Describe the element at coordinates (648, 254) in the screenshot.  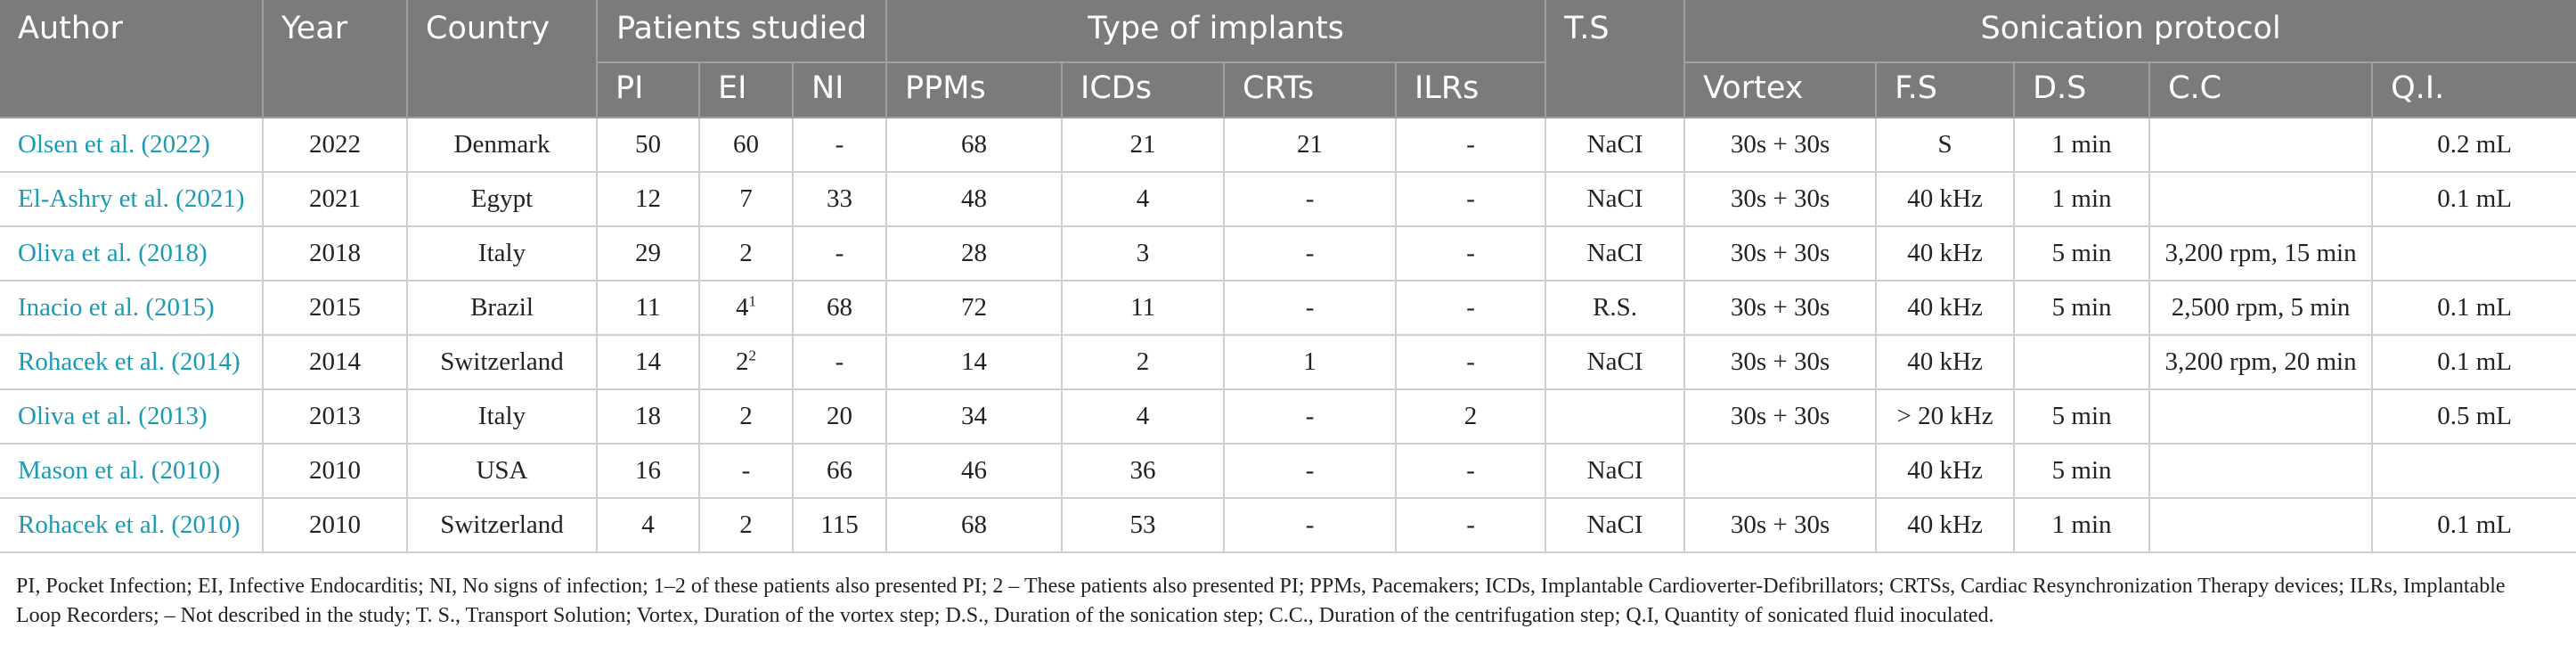
I see `pi-cell: 29` at that location.